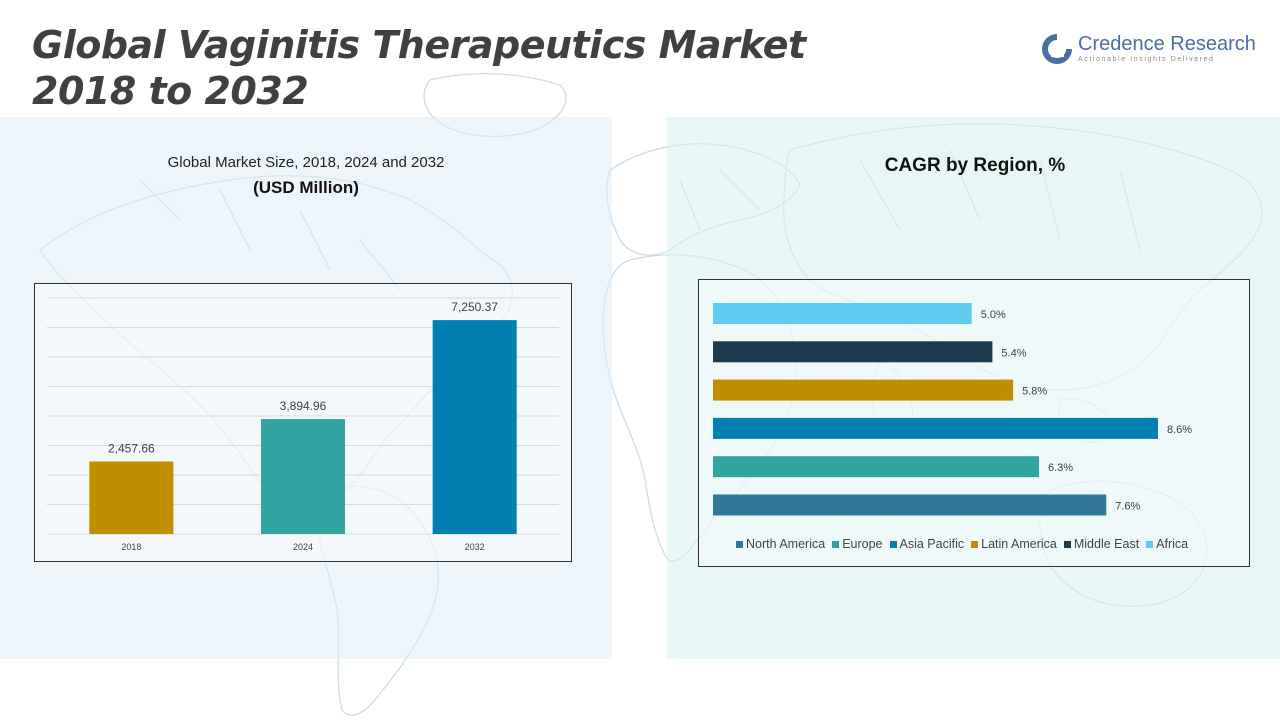 The image size is (1280, 720). What do you see at coordinates (303, 476) in the screenshot?
I see `bar-2024` at bounding box center [303, 476].